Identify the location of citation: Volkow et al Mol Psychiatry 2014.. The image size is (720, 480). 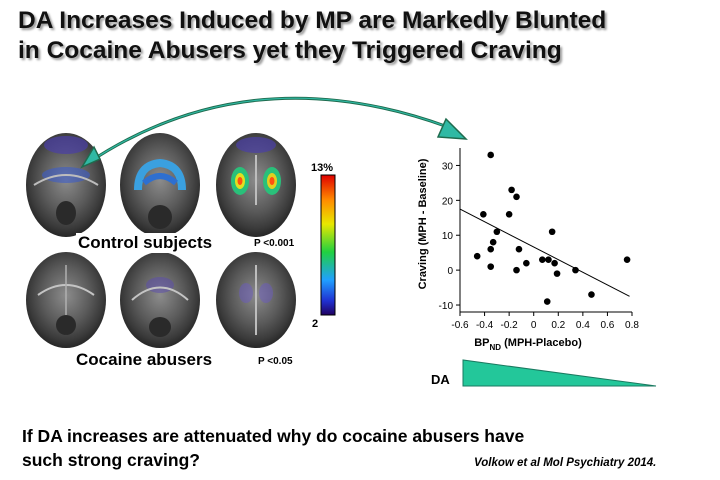
(565, 463).